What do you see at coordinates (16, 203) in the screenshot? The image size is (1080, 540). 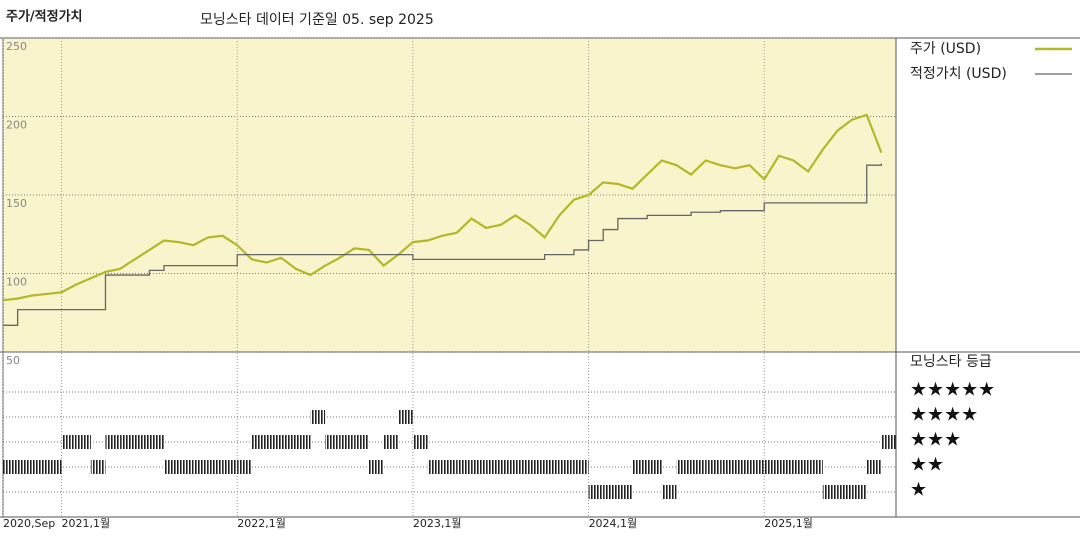 I see `y-tick-label: 150` at bounding box center [16, 203].